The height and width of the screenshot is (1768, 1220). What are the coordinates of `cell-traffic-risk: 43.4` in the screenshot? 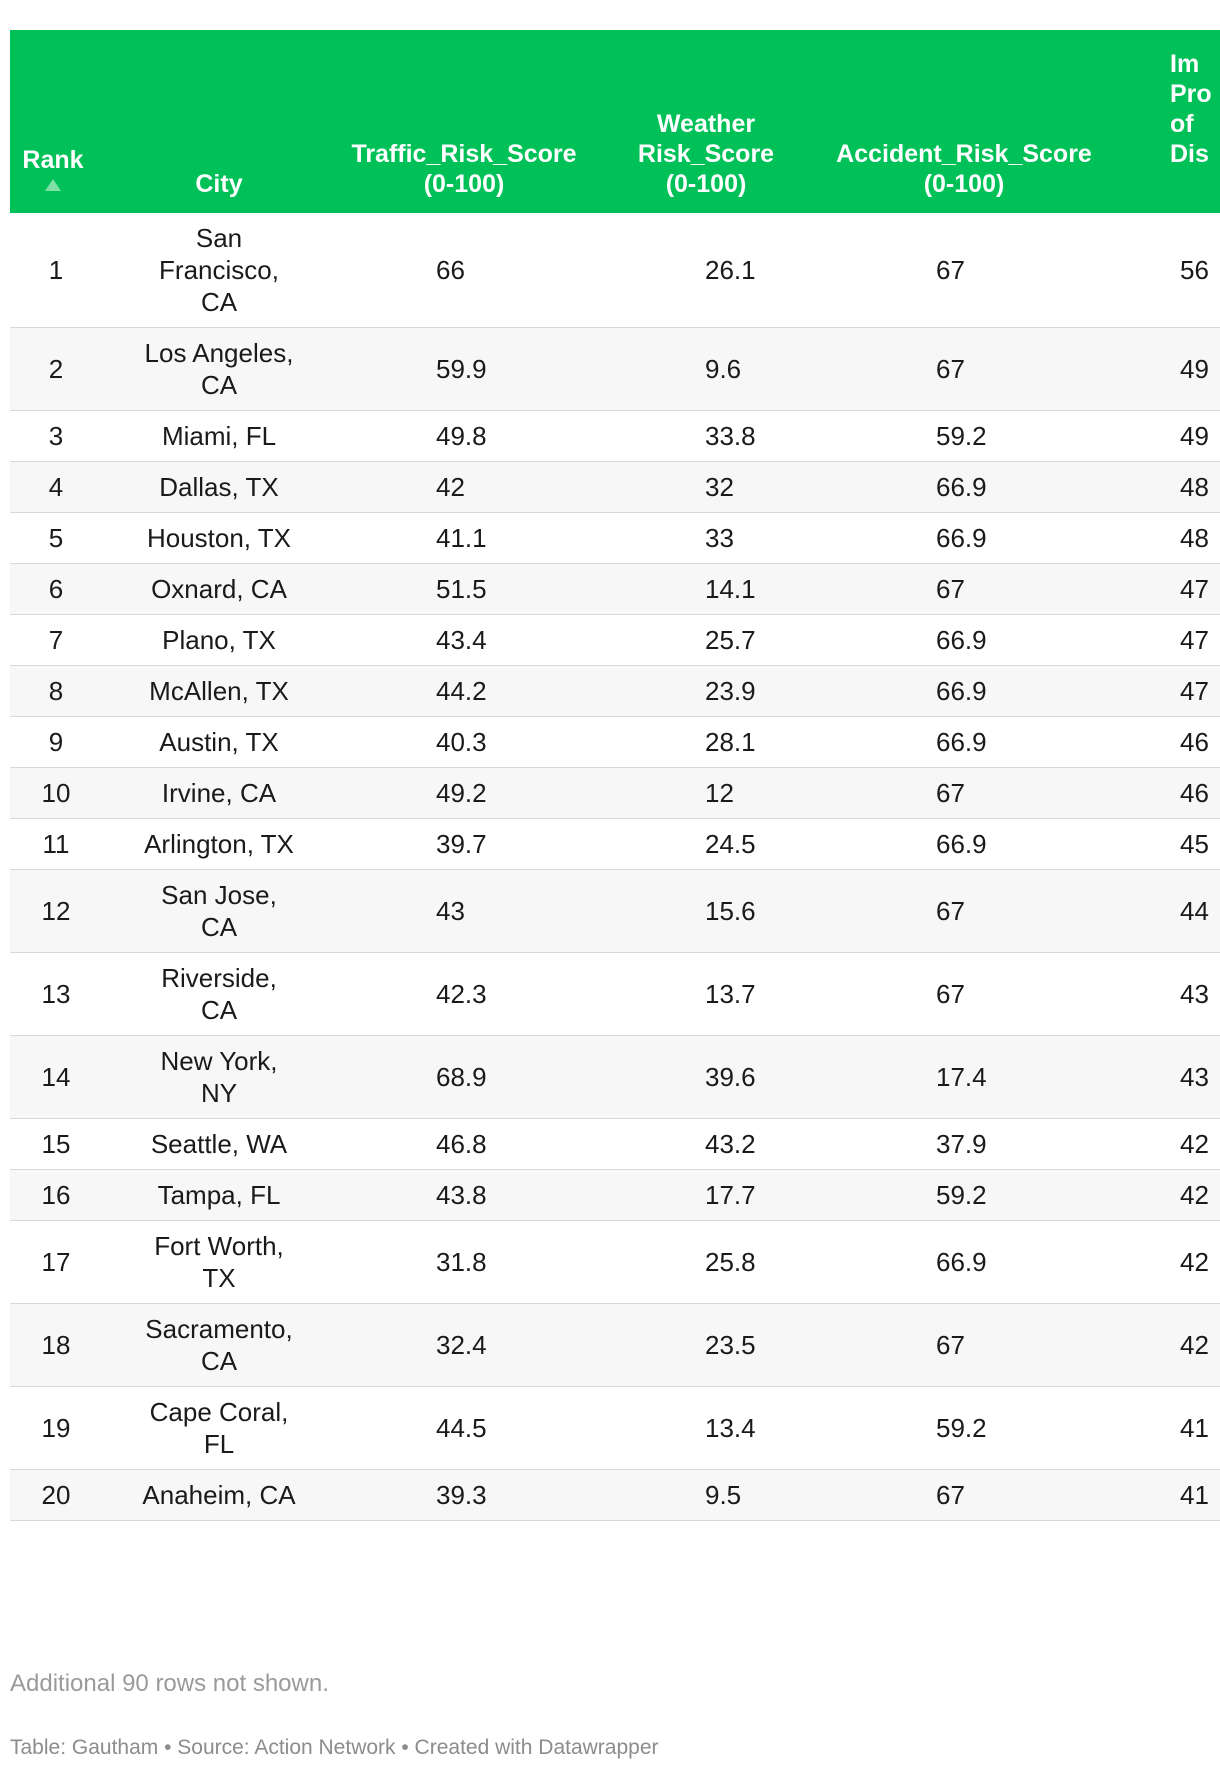 It's located at (464, 640).